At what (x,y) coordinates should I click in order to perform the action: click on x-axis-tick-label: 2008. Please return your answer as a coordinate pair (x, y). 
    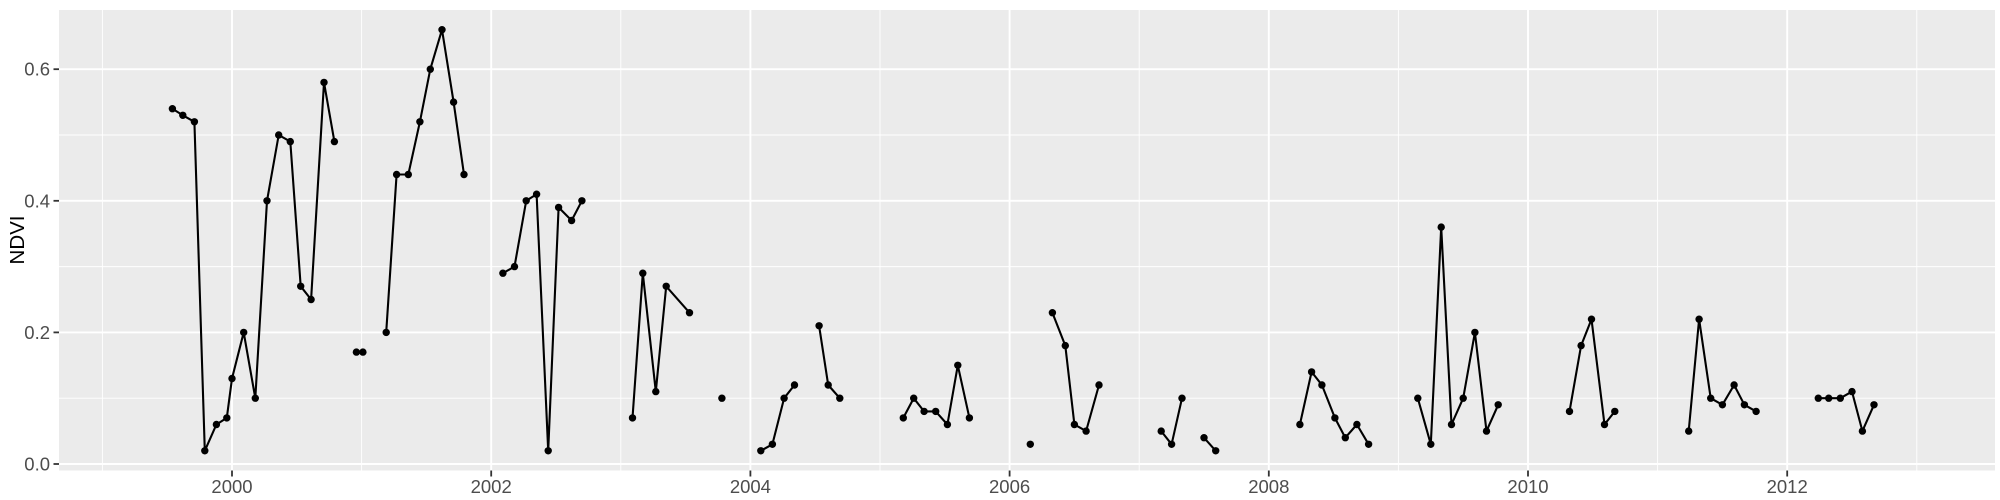
    Looking at the image, I should click on (1268, 486).